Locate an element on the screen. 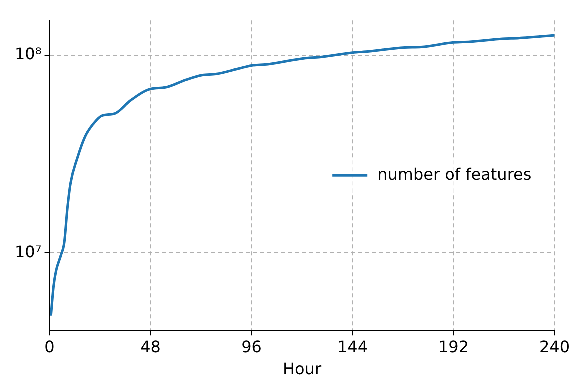  x-tick-label: 144 is located at coordinates (352, 346).